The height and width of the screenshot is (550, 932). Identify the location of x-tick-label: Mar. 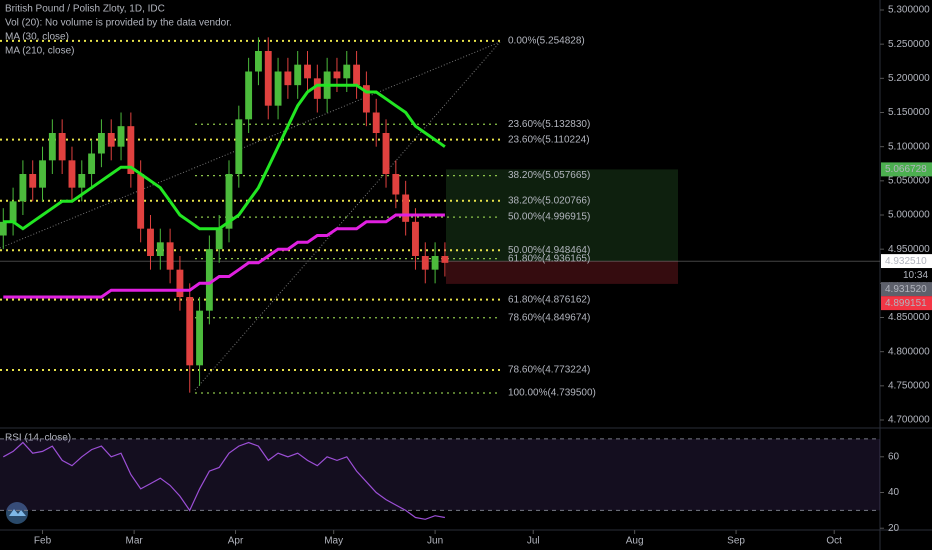
(135, 541).